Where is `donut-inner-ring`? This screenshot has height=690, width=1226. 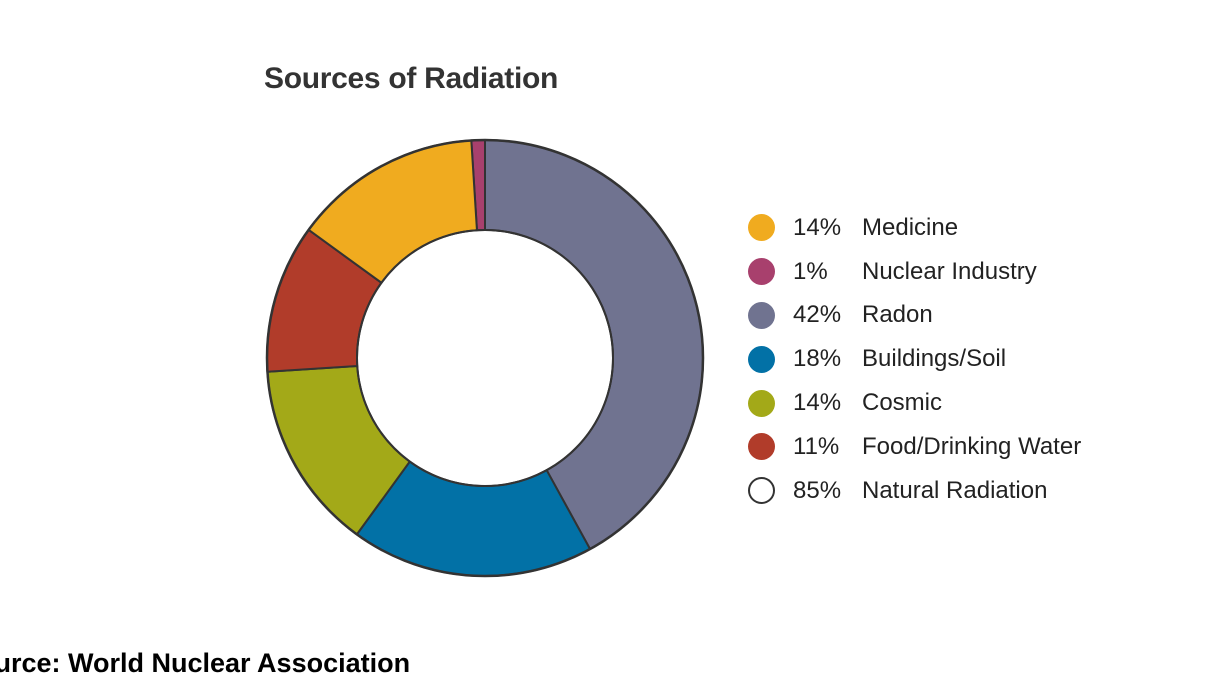 donut-inner-ring is located at coordinates (485, 358).